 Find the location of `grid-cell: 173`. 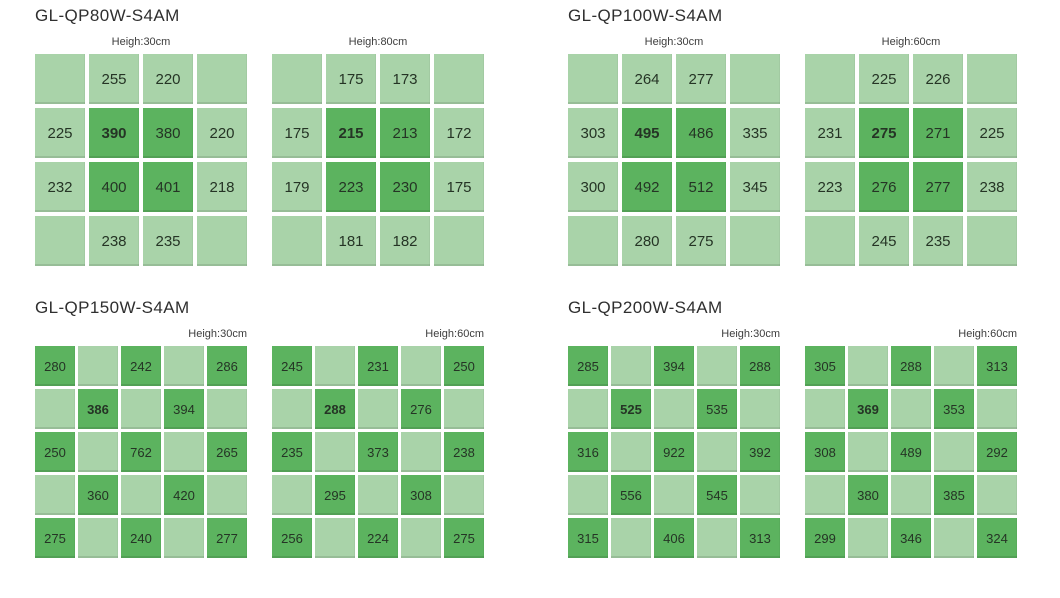

grid-cell: 173 is located at coordinates (405, 79).